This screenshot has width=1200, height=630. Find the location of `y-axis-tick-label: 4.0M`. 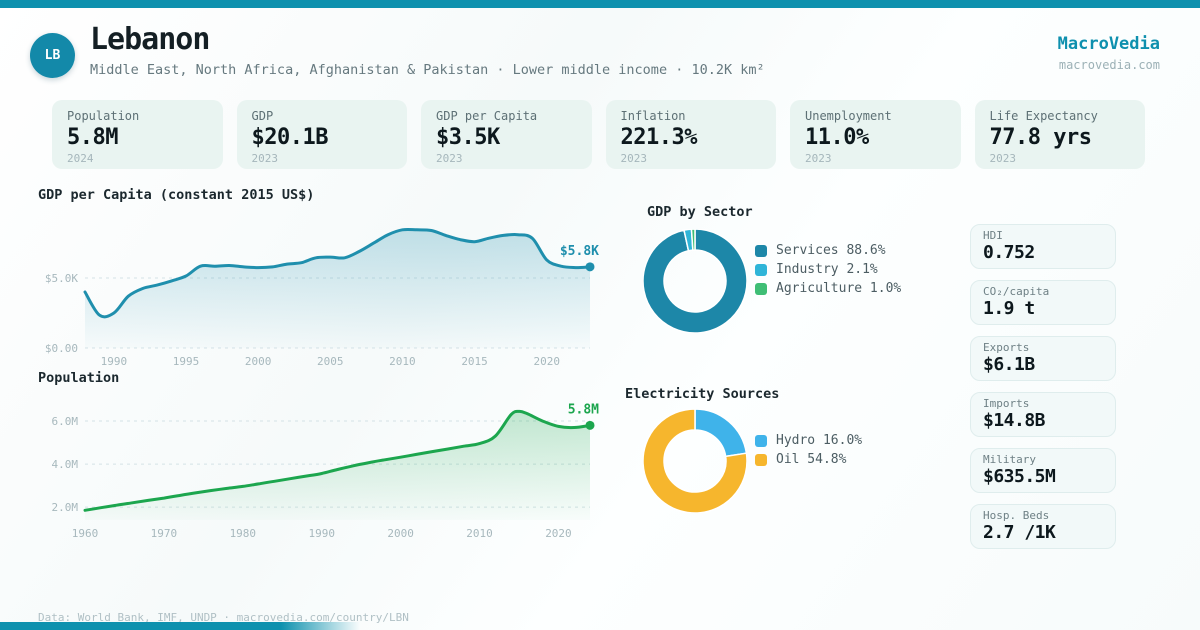

y-axis-tick-label: 4.0M is located at coordinates (65, 464).